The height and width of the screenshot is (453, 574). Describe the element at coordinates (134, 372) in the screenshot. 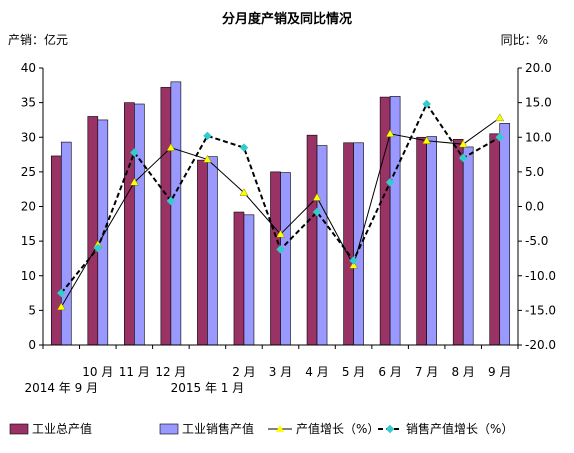

I see `x-tick-label-2: 11 月` at that location.